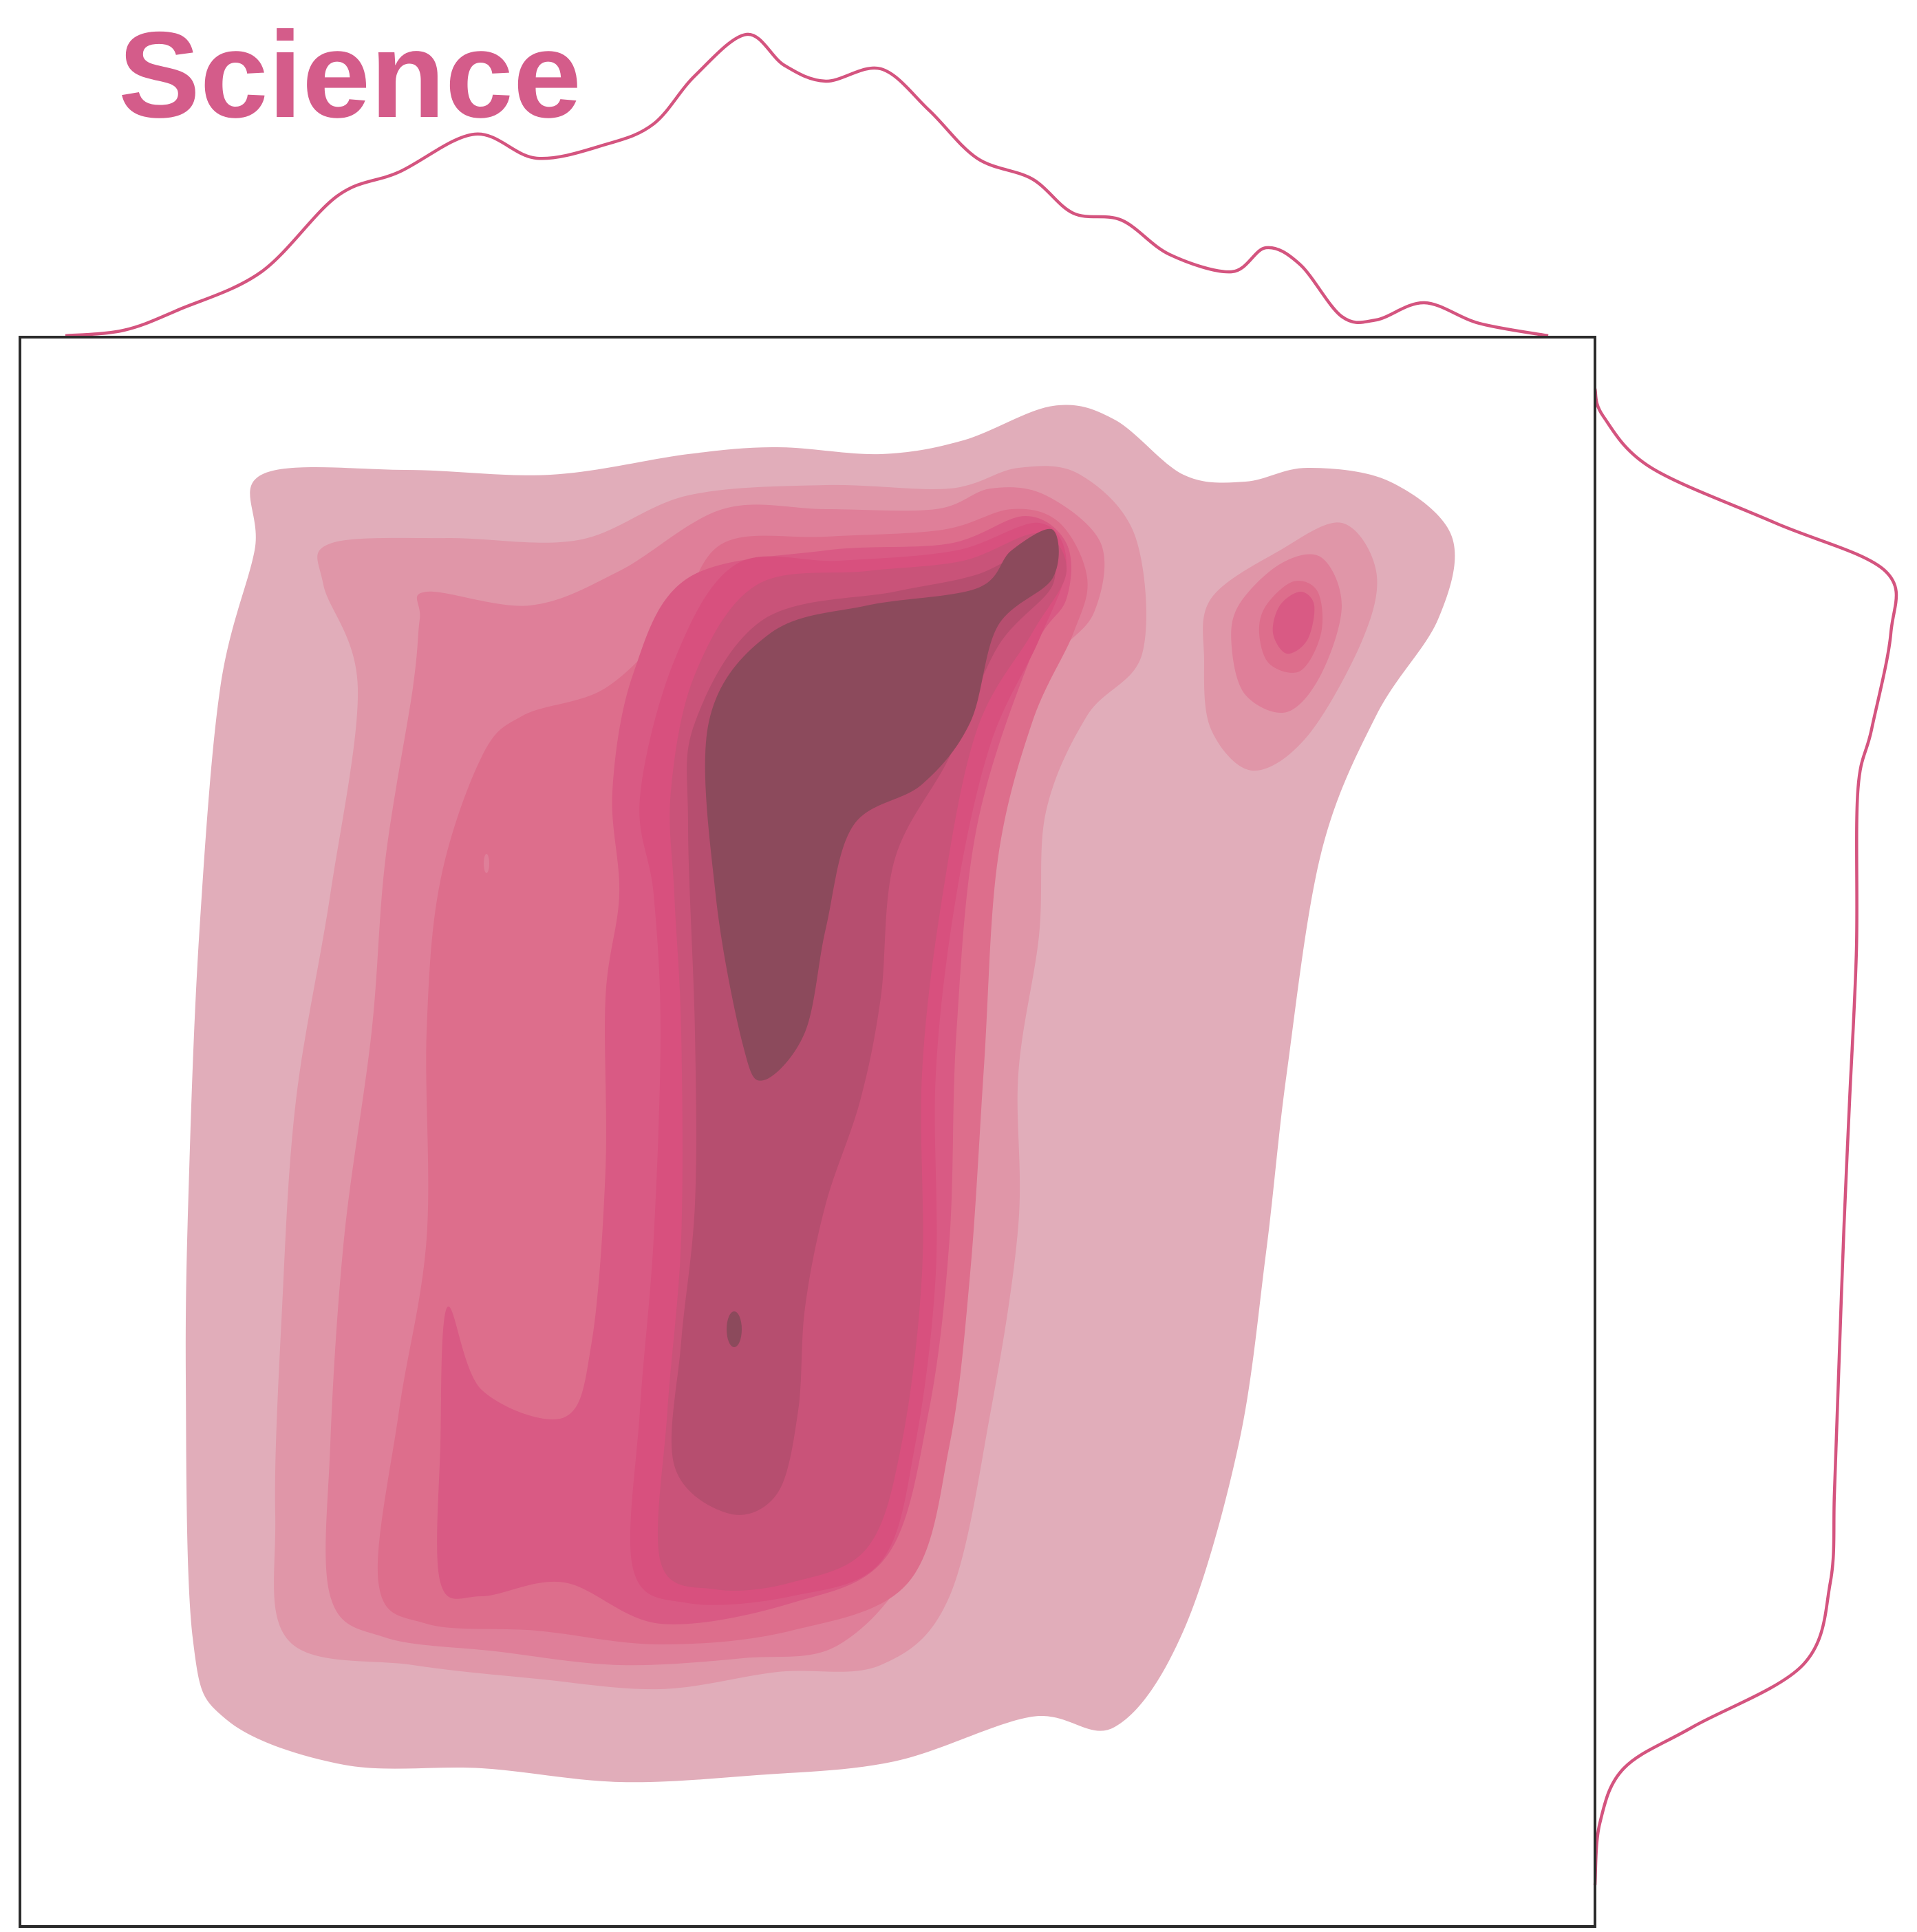  I want to click on y-marginal-density-line, so click(1745, 1137).